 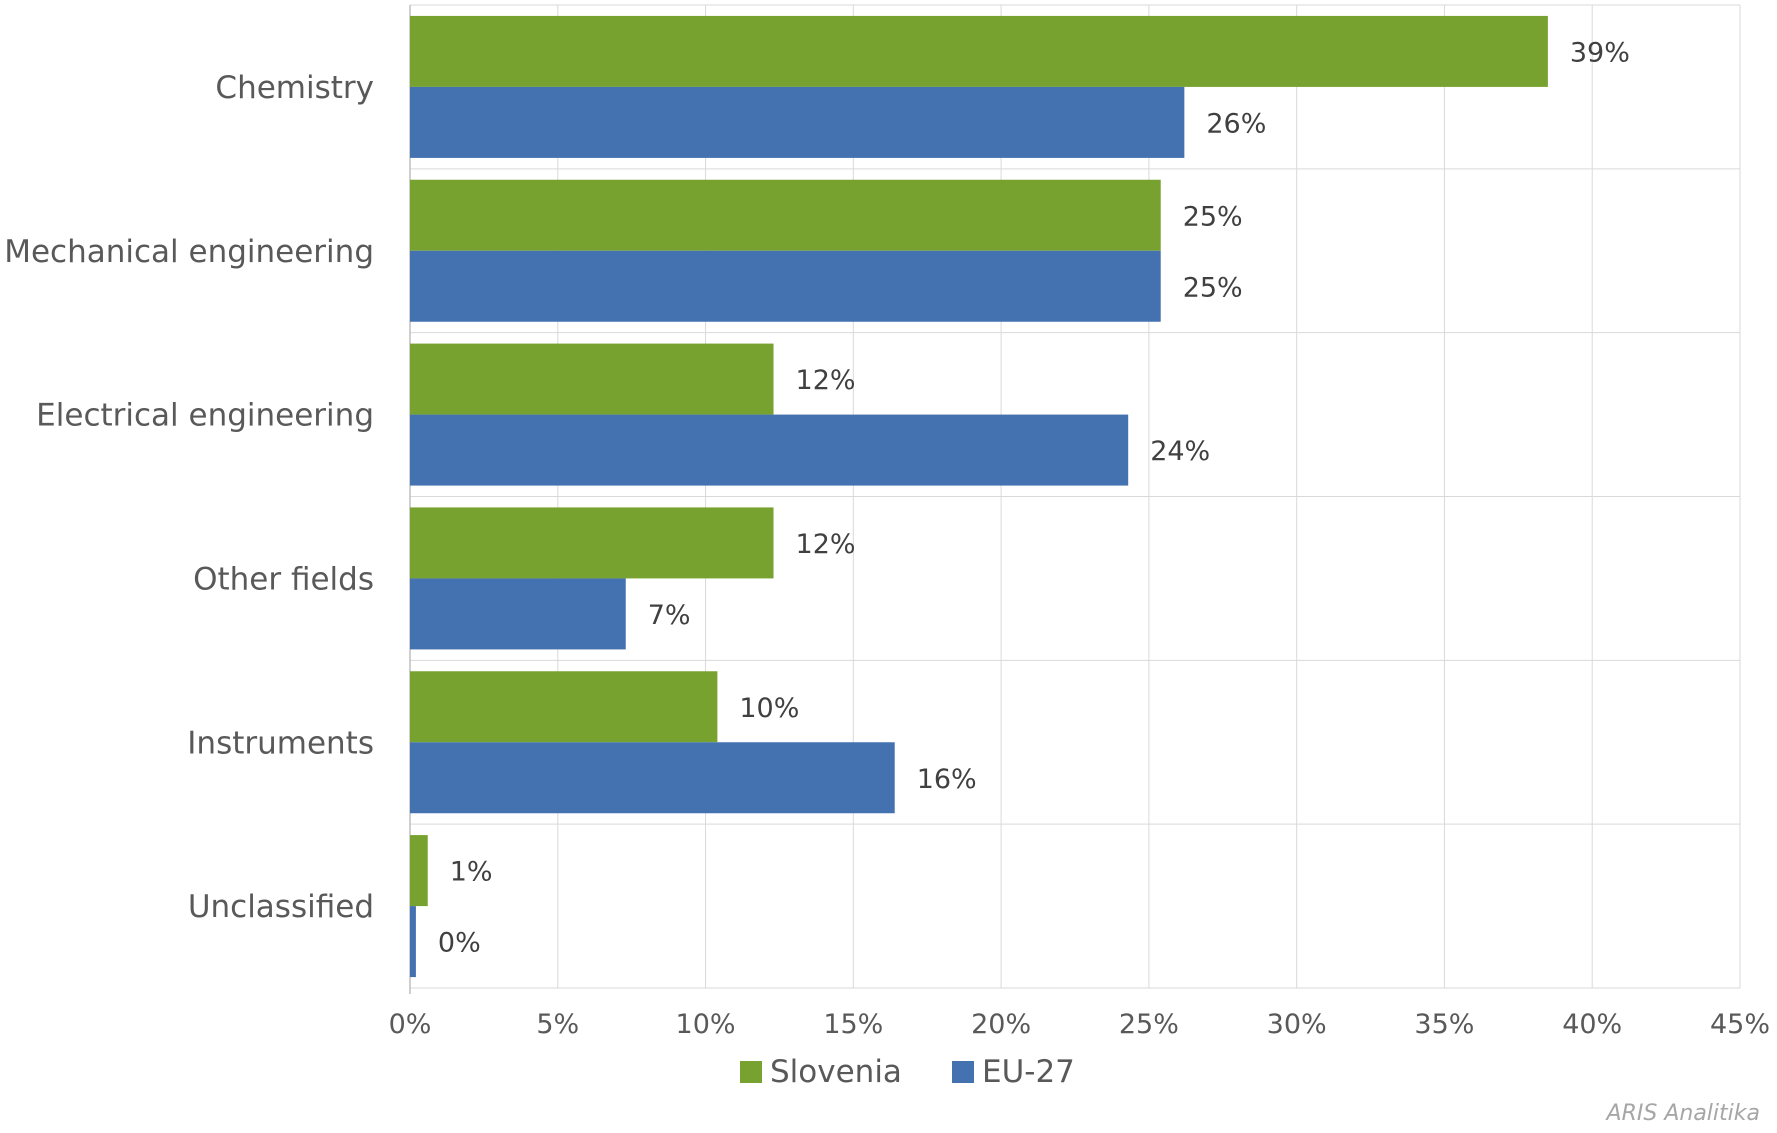 I want to click on legend: Slovenia EU-27, so click(x=907, y=1072).